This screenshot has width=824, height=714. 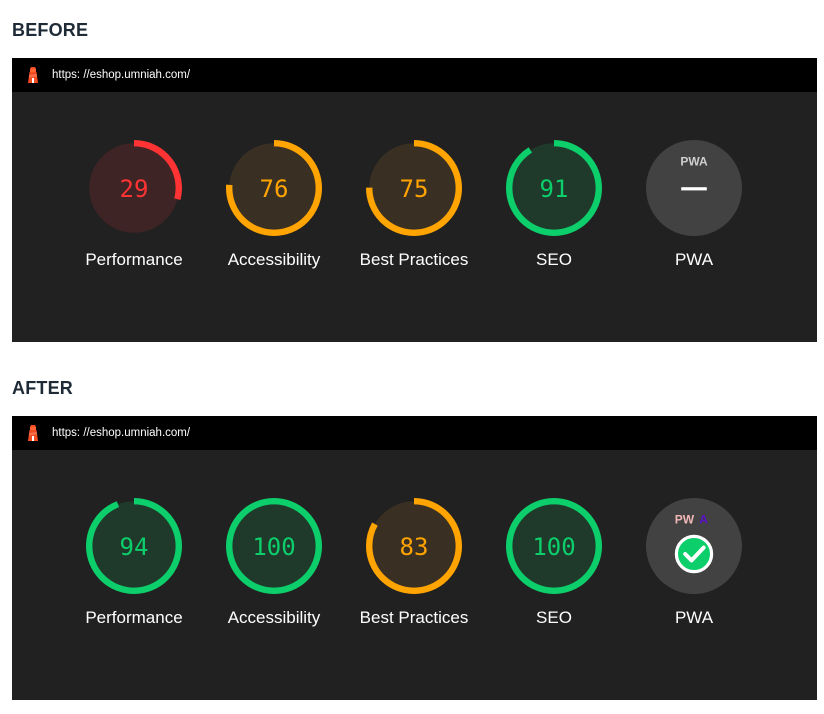 I want to click on gauge-score: 83, so click(x=414, y=547).